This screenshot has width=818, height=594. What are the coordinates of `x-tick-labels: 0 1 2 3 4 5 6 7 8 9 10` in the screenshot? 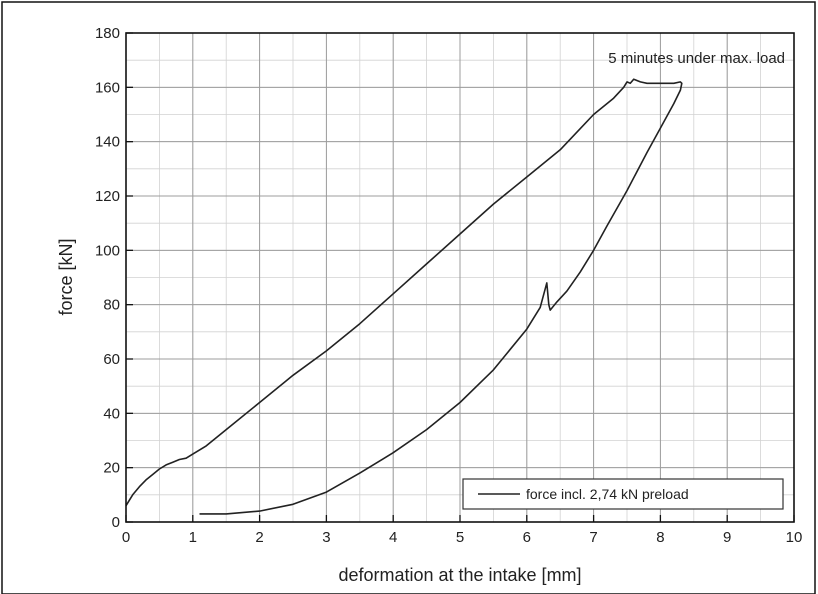 It's located at (462, 537).